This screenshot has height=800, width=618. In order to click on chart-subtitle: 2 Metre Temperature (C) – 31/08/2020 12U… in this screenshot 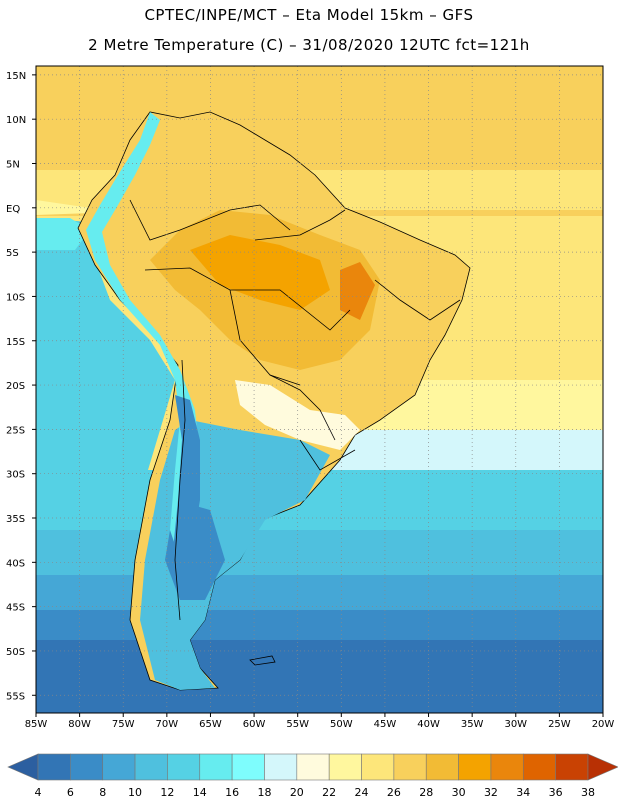, I will do `click(309, 45)`.